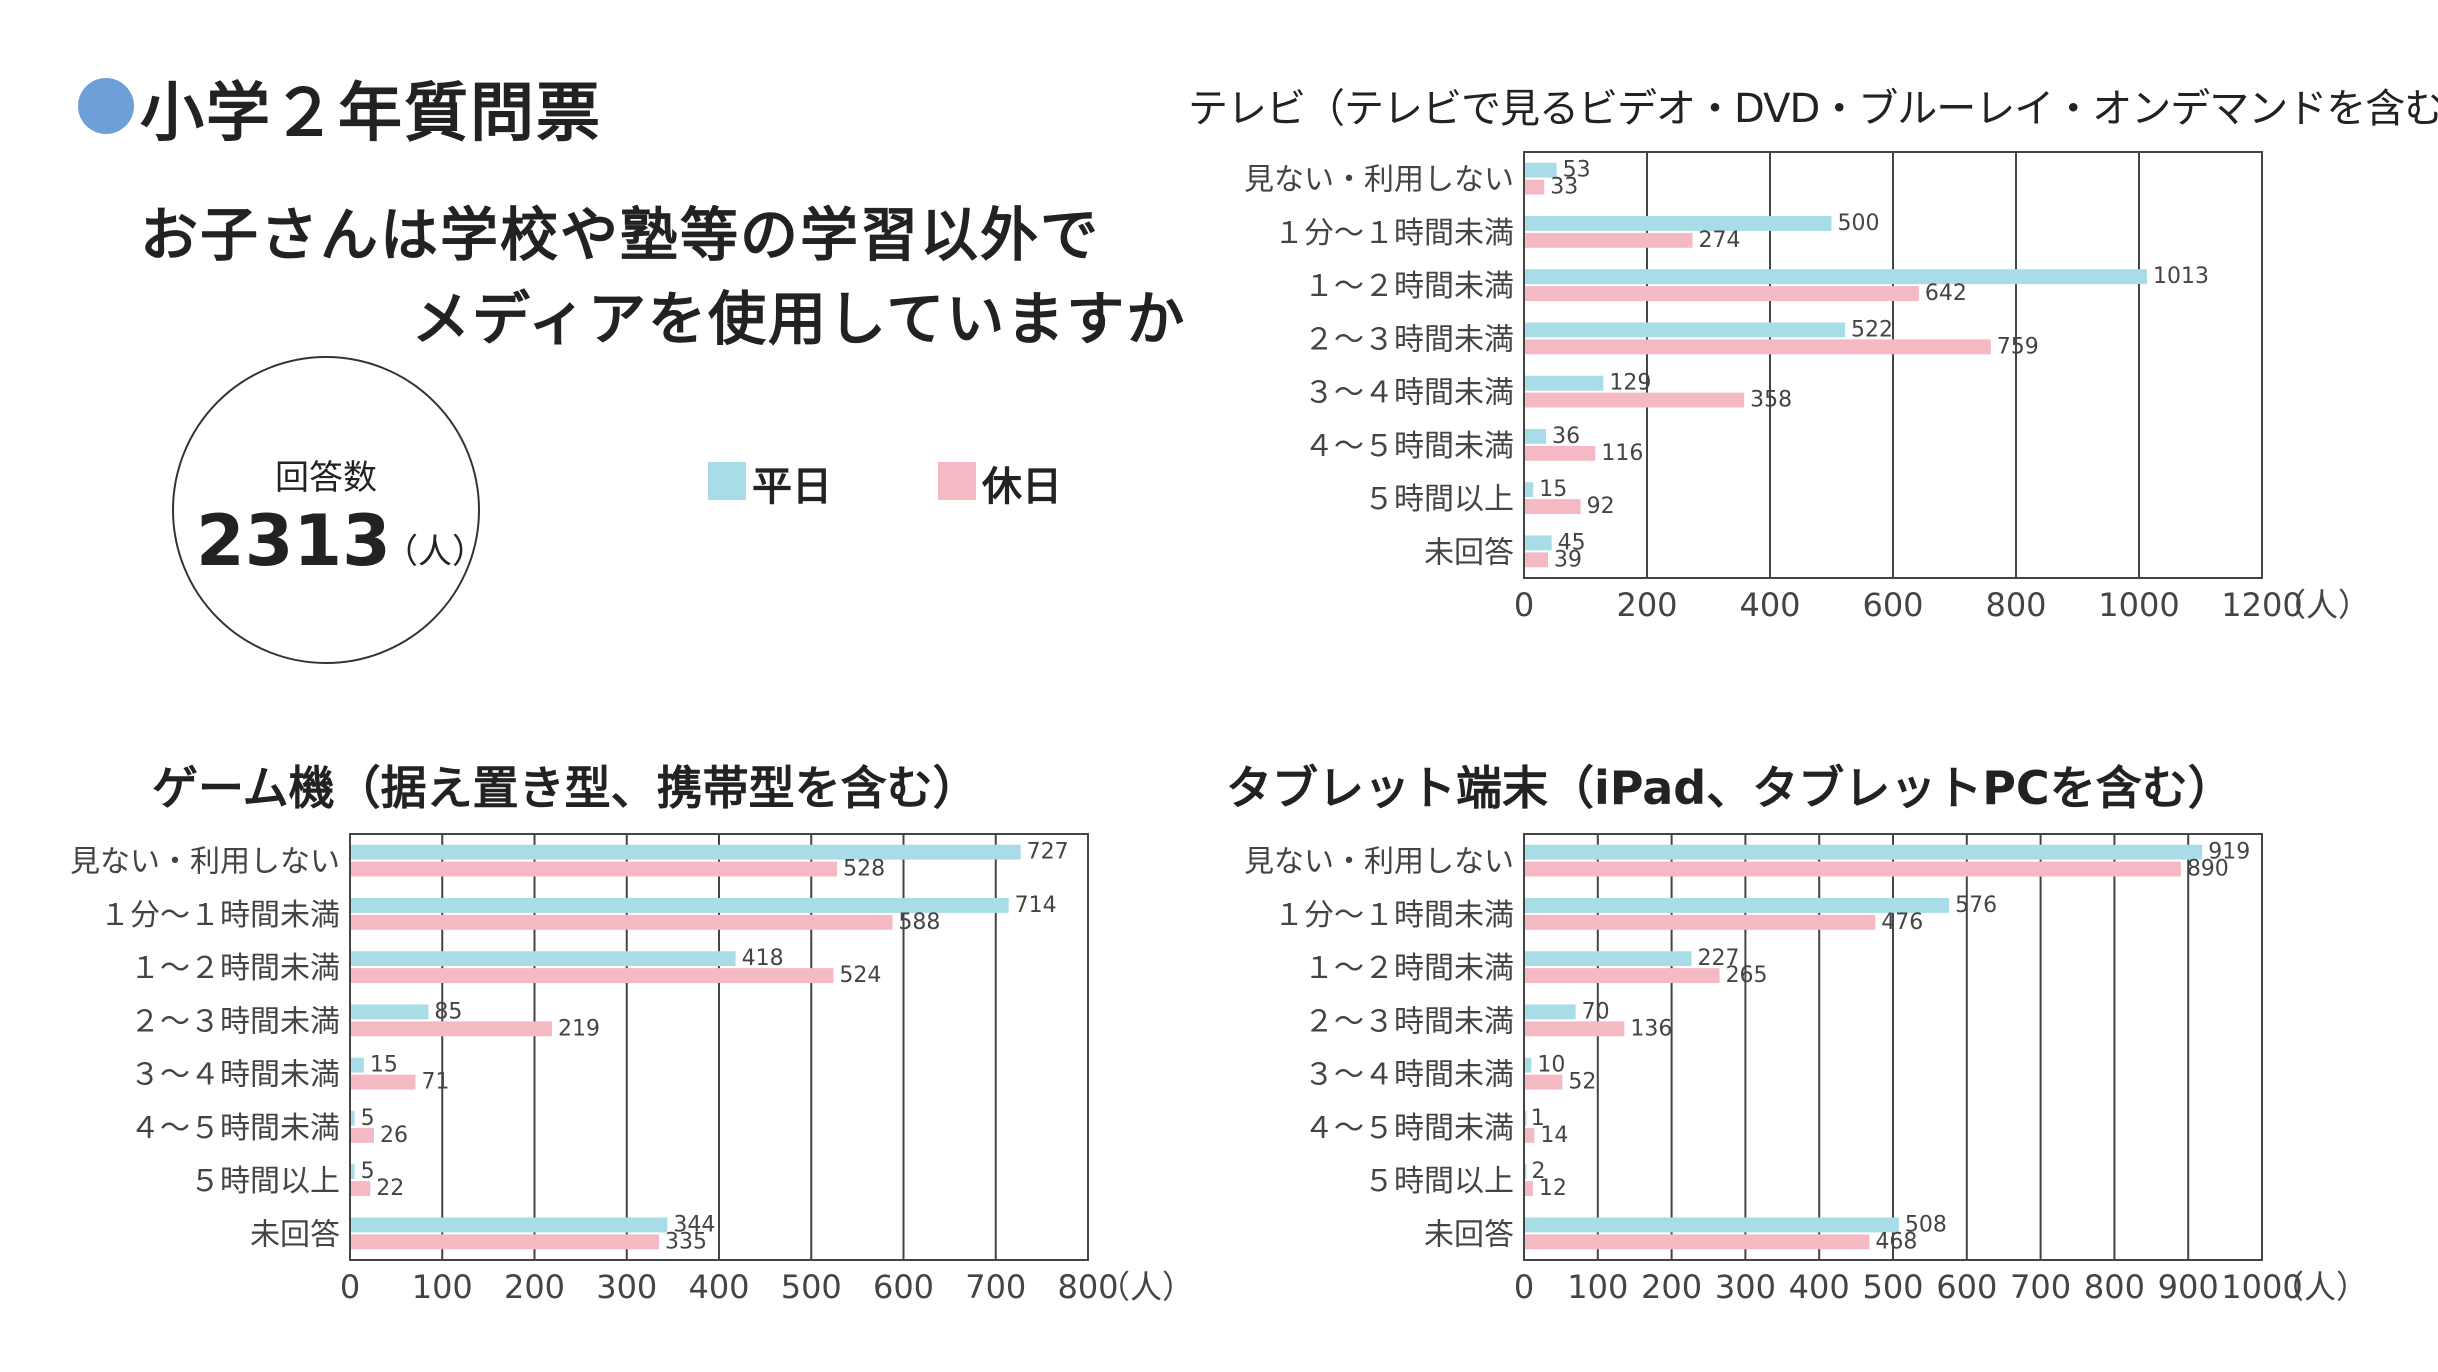 Image resolution: width=2438 pixels, height=1372 pixels. What do you see at coordinates (2040, 1287) in the screenshot?
I see `x-tick-label-tablet-700: 700` at bounding box center [2040, 1287].